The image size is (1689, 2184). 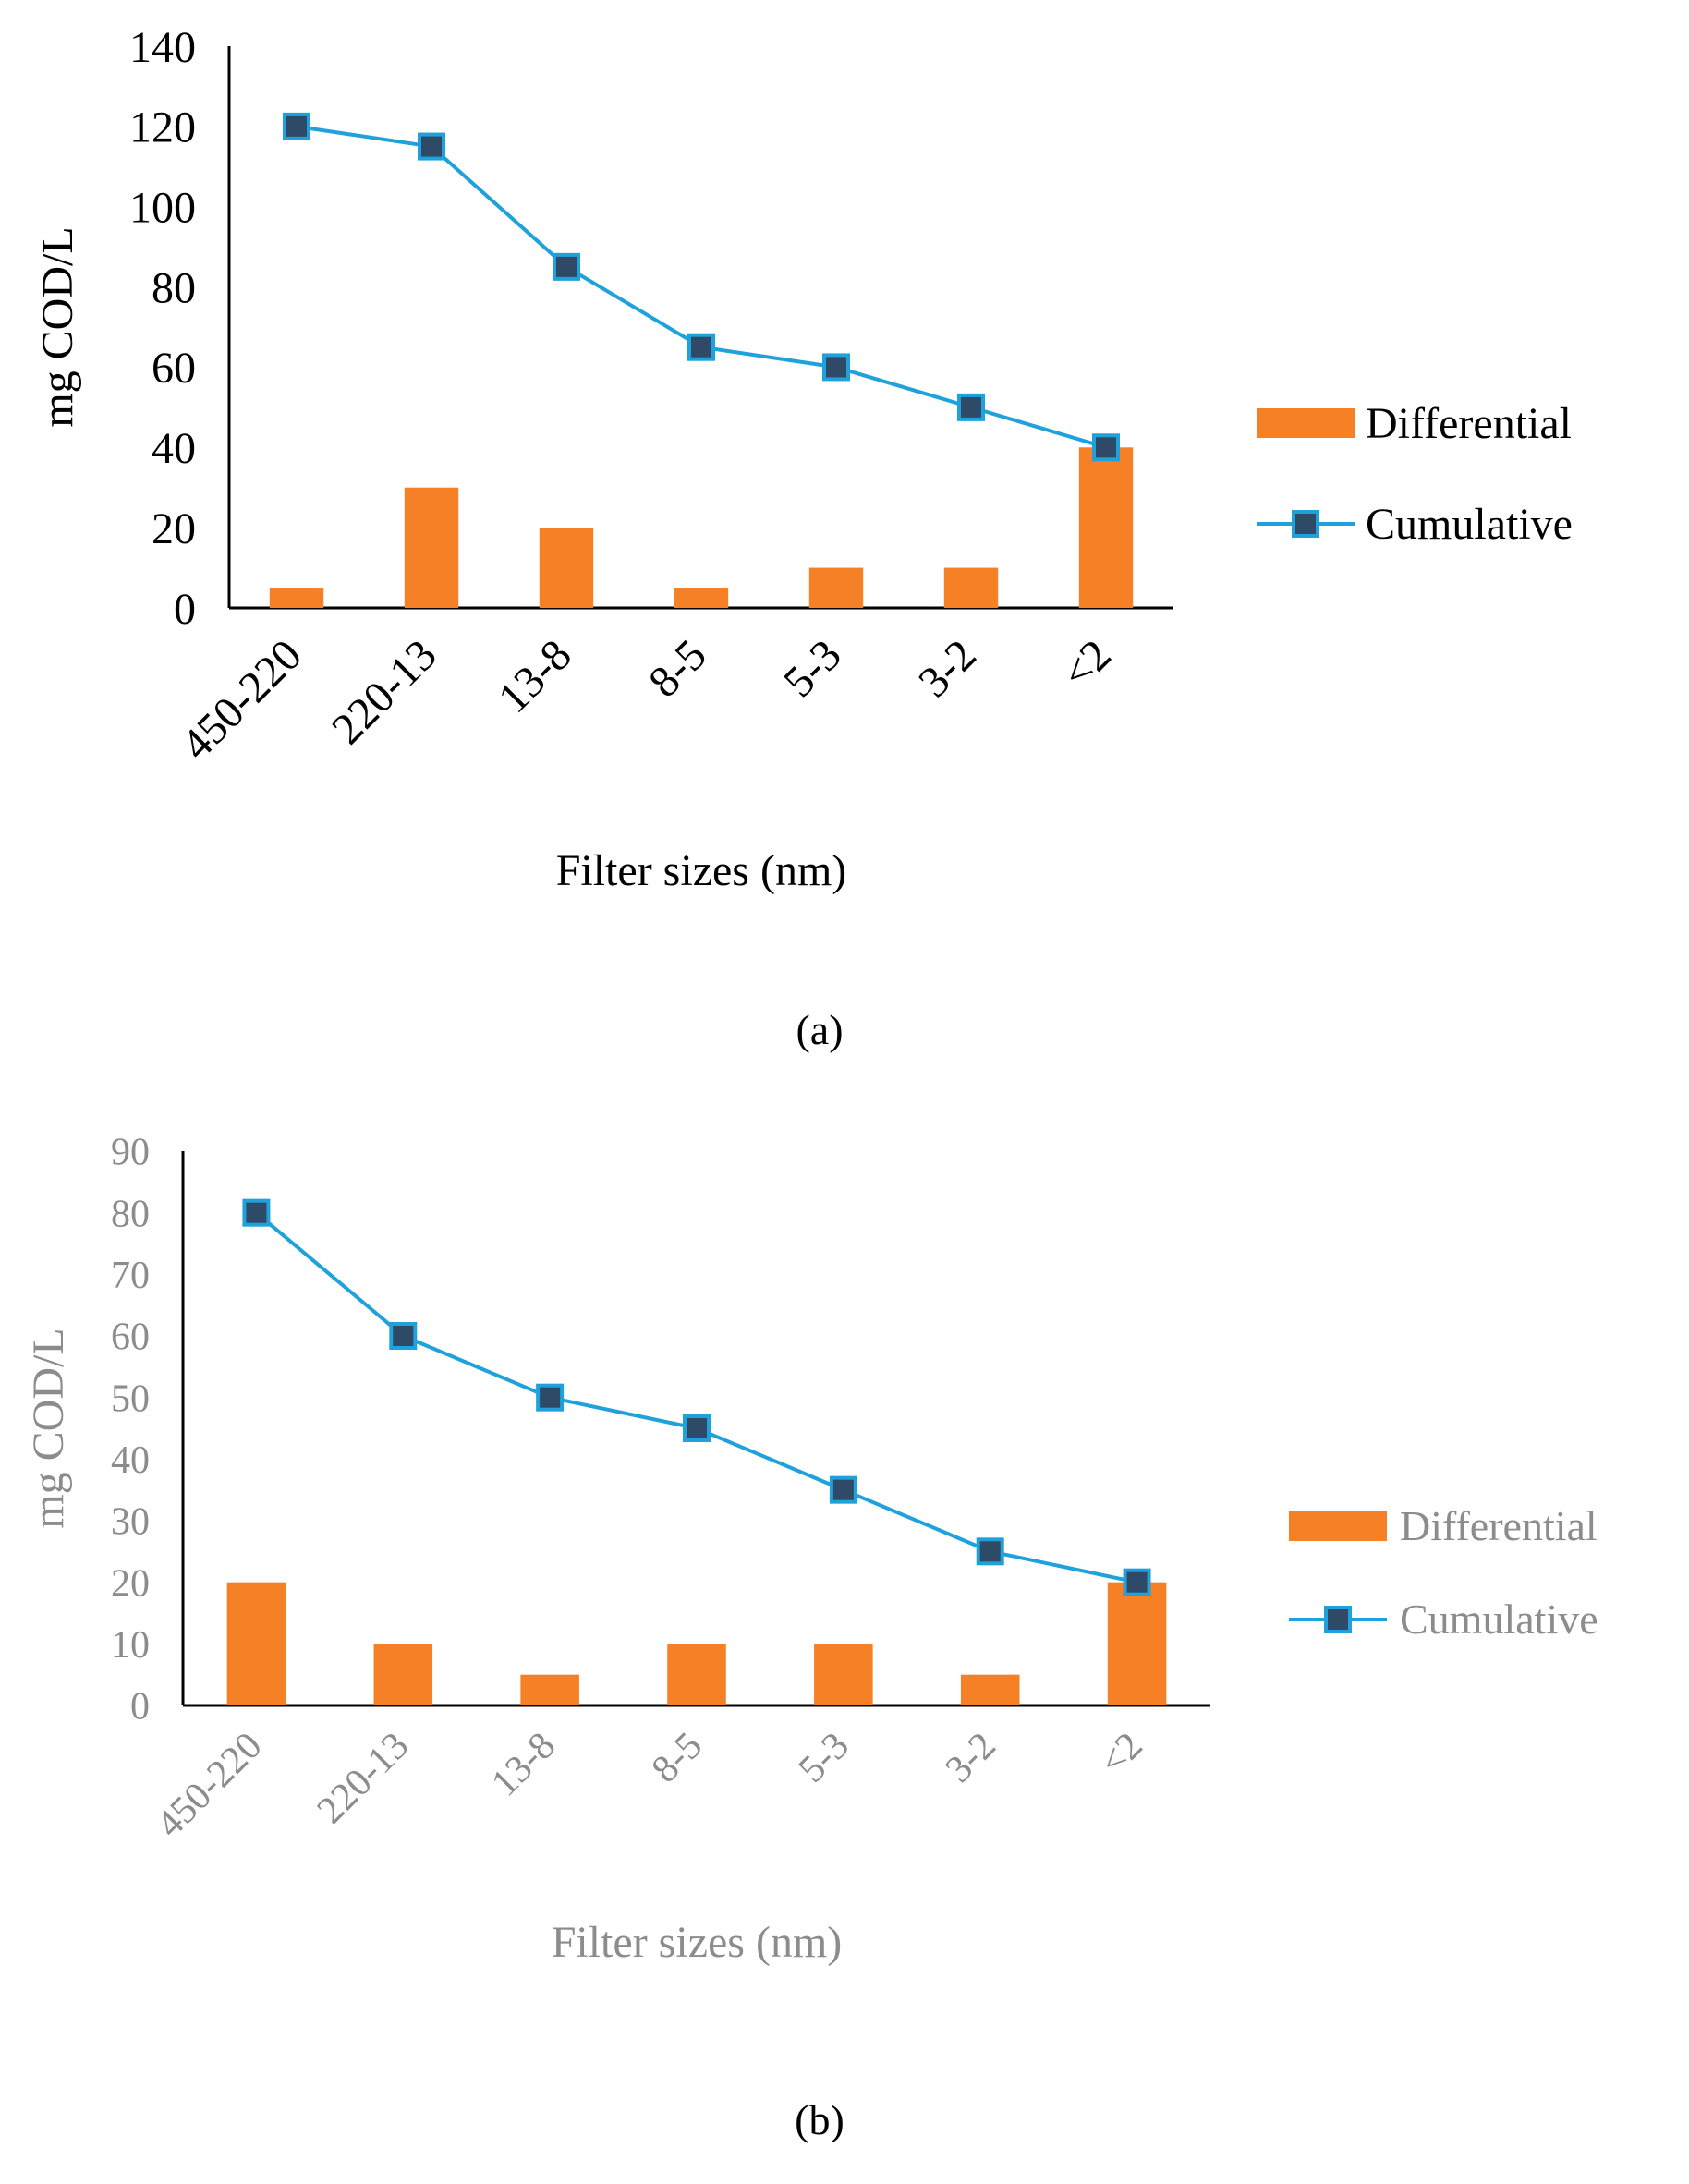 I want to click on y-tick-label: 120, so click(x=162, y=127).